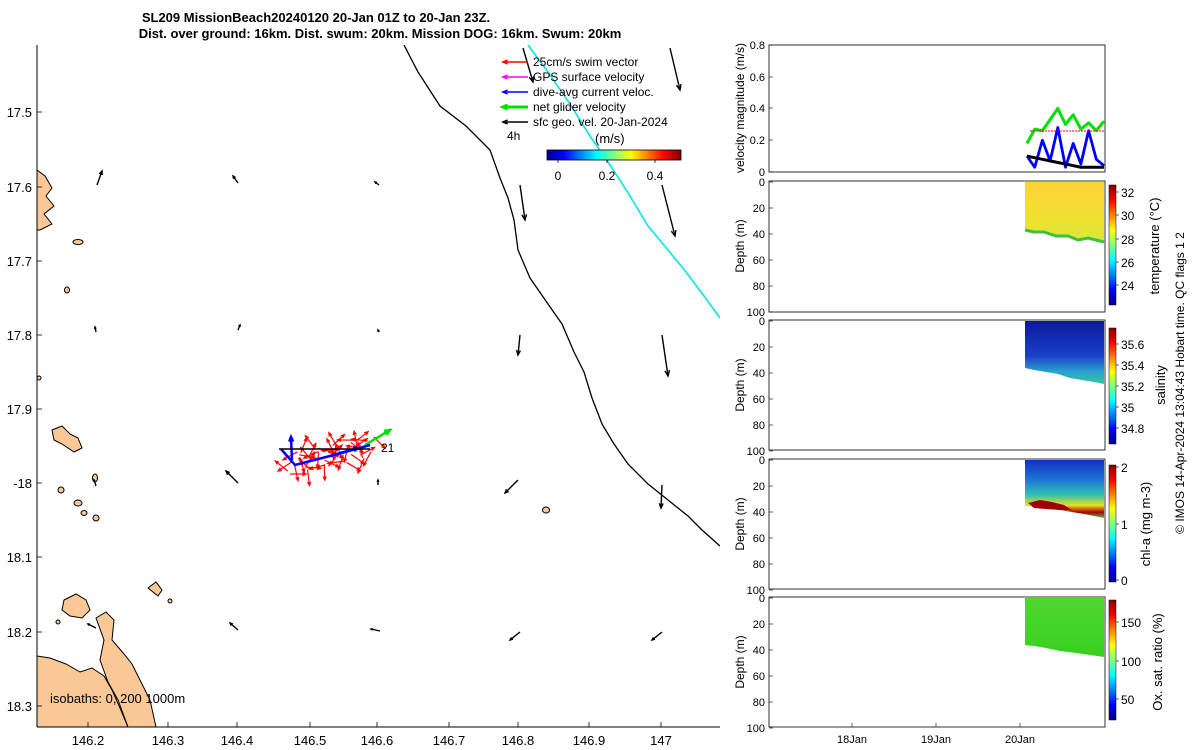 The width and height of the screenshot is (1200, 750). What do you see at coordinates (600, 122) in the screenshot?
I see `legend-label: sfc geo. vel. 20-Jan-2024` at bounding box center [600, 122].